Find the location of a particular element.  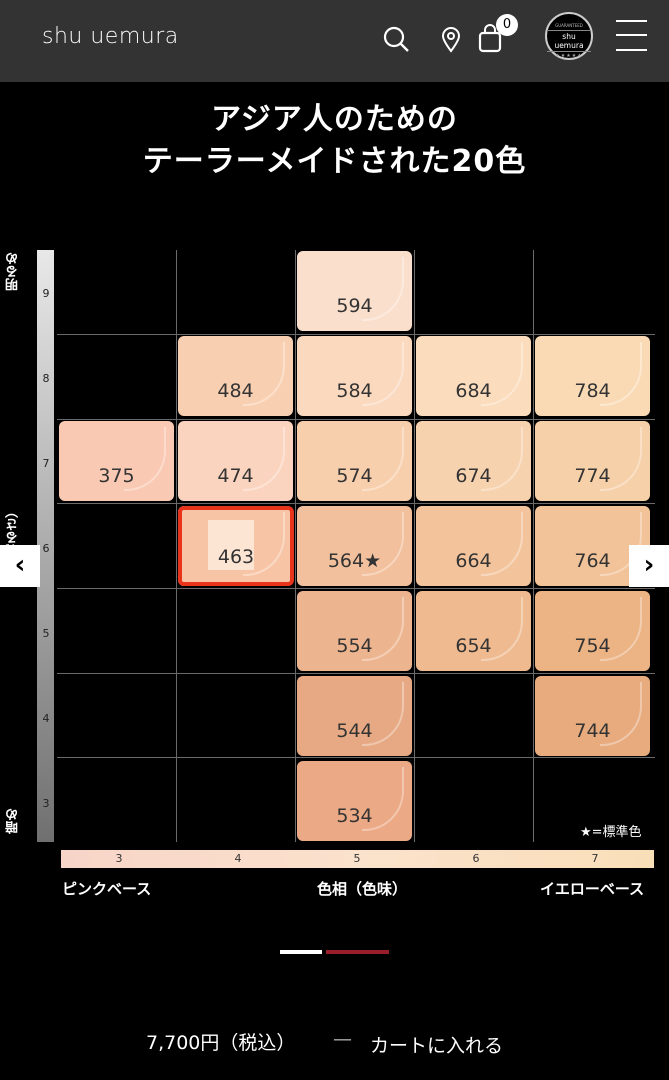

shade-swatch-754: 754 is located at coordinates (592, 631).